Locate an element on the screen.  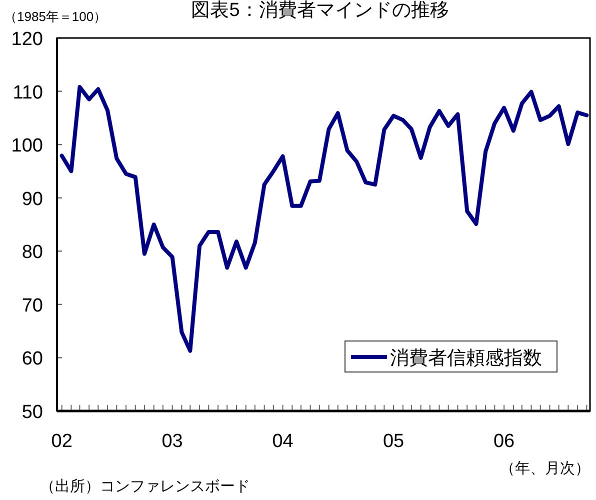
y-tick-label: 50 is located at coordinates (32, 412).